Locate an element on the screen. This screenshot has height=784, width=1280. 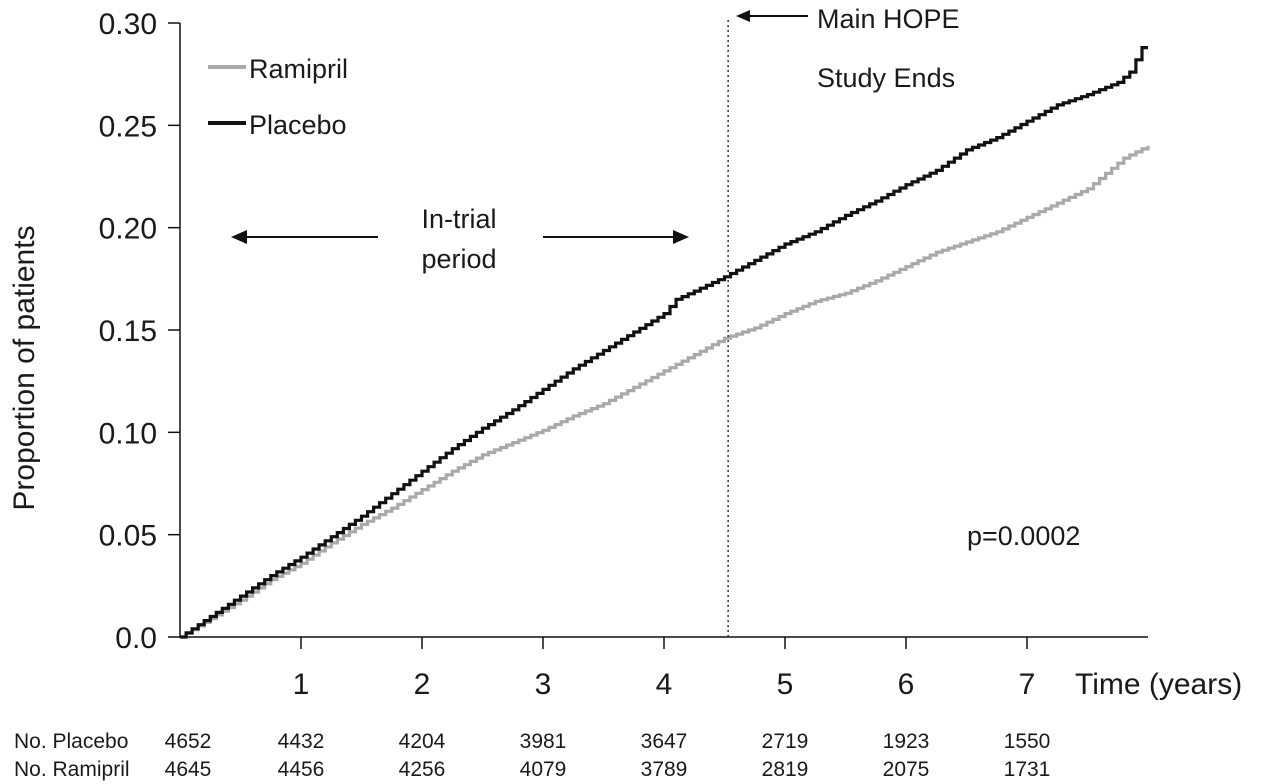
legend-label-ramipril: Ramipril is located at coordinates (298, 69).